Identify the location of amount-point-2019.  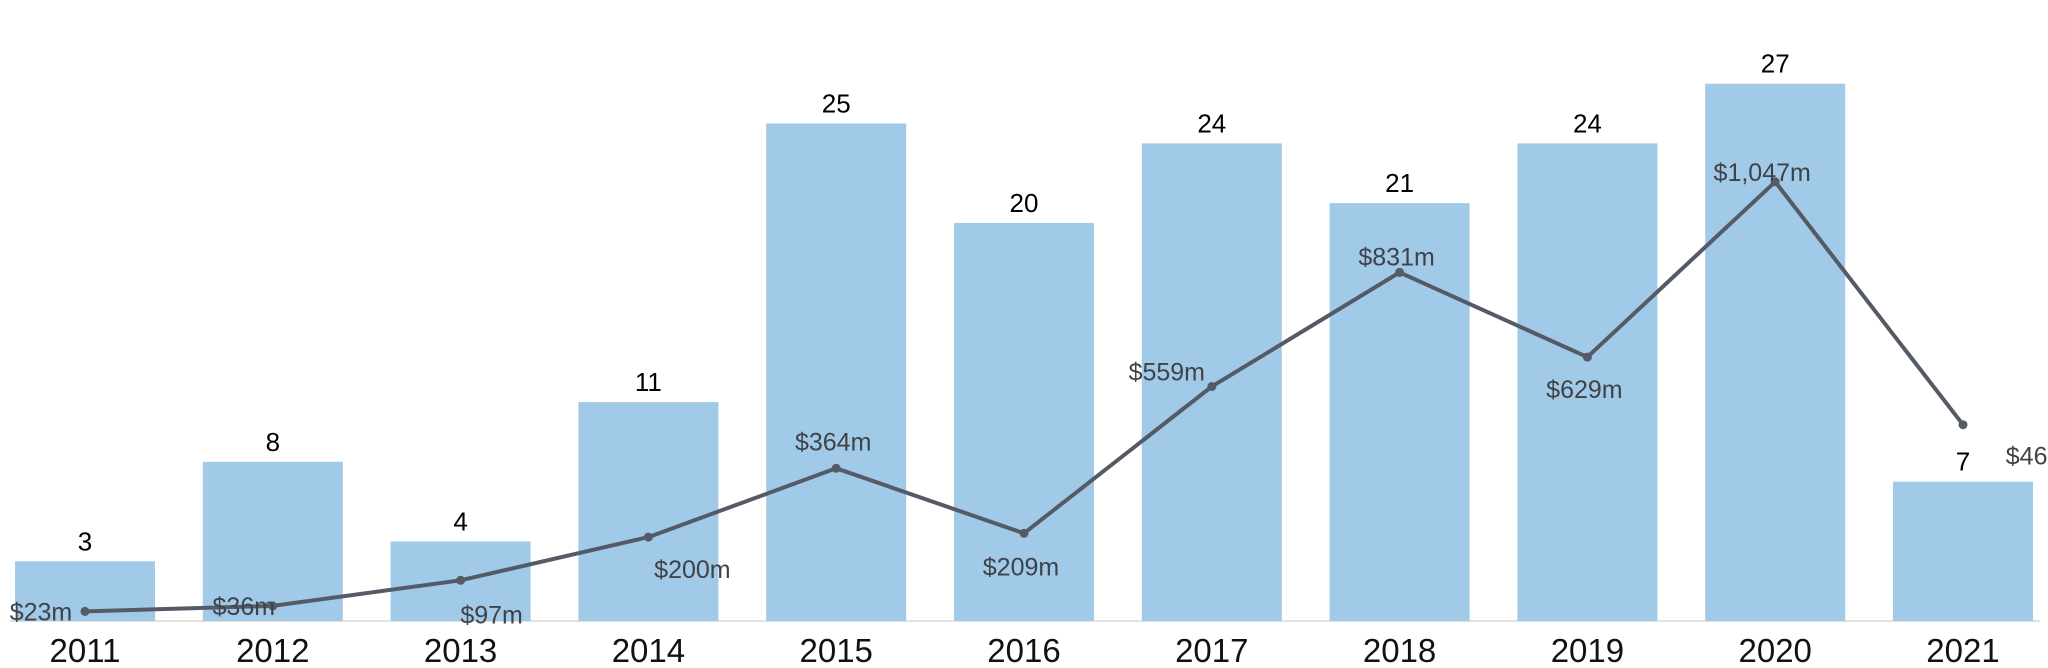
(1587, 357).